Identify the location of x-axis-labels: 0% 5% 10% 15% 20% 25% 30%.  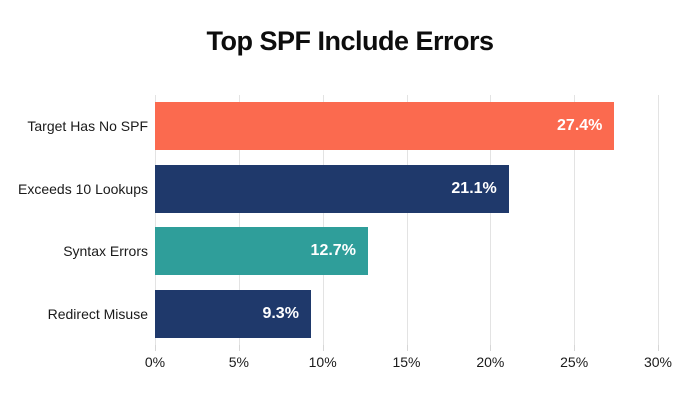
(408, 364).